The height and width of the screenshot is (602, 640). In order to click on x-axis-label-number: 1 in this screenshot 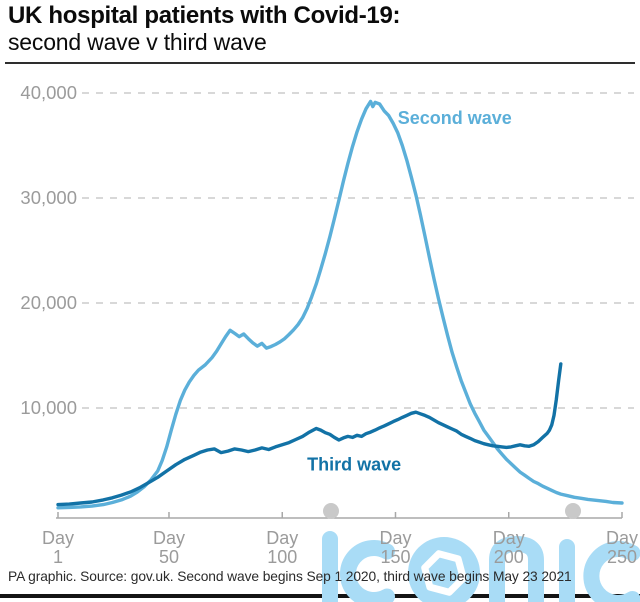, I will do `click(58, 557)`.